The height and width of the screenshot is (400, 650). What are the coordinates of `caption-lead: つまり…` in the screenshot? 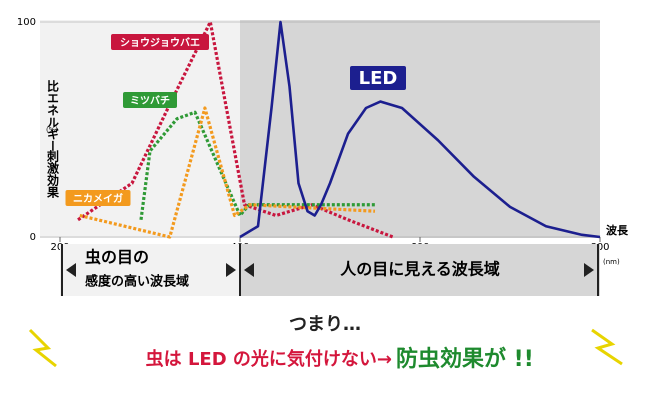 It's located at (325, 324).